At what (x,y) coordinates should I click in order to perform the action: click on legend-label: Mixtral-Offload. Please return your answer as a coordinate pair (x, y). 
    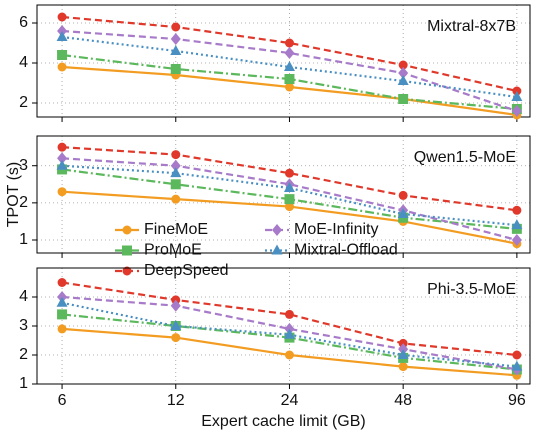
    Looking at the image, I should click on (346, 250).